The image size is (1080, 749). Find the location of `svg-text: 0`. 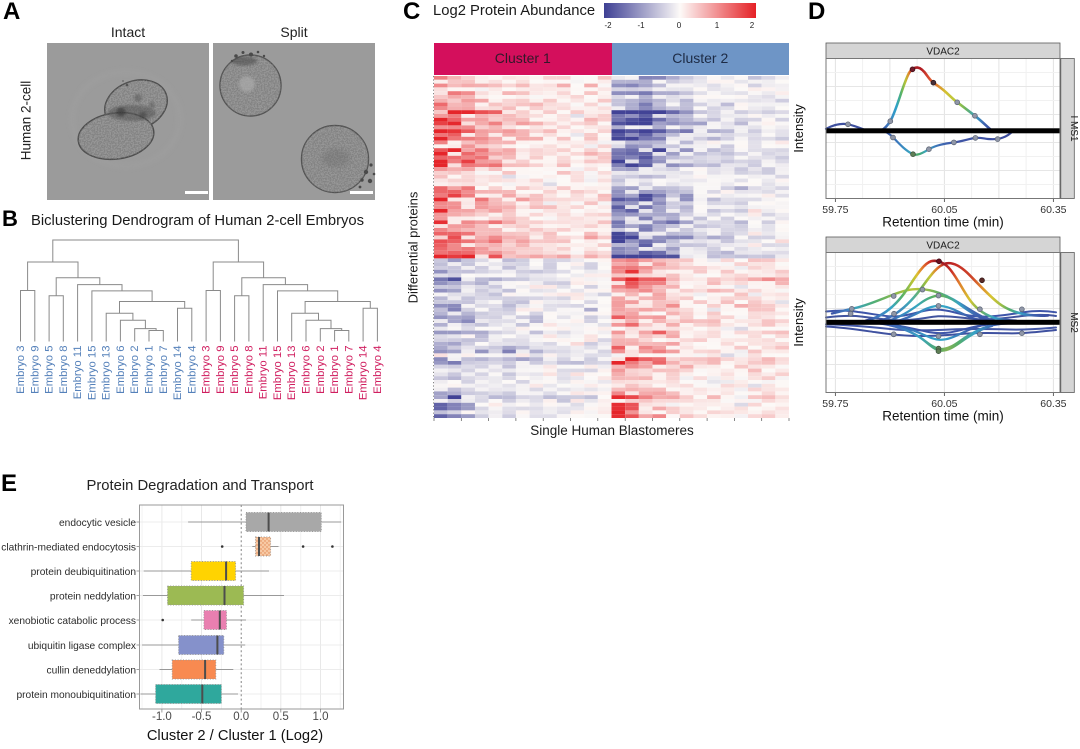

svg-text: 0 is located at coordinates (679, 25).